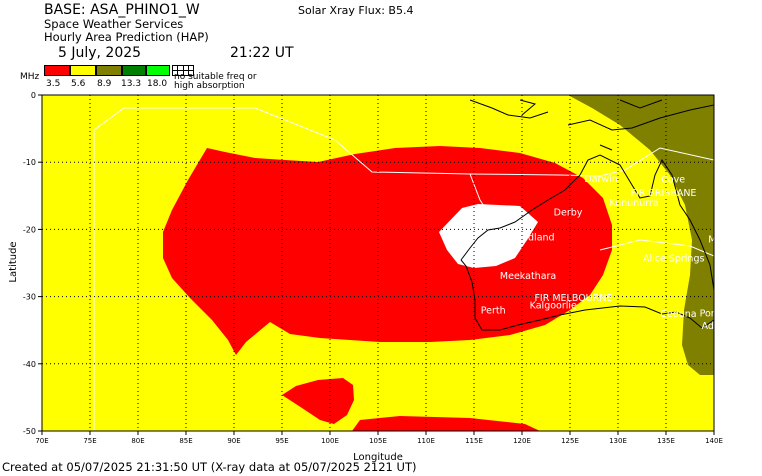 This screenshot has height=476, width=762. What do you see at coordinates (29, 162) in the screenshot?
I see `y-tick-label: -10` at bounding box center [29, 162].